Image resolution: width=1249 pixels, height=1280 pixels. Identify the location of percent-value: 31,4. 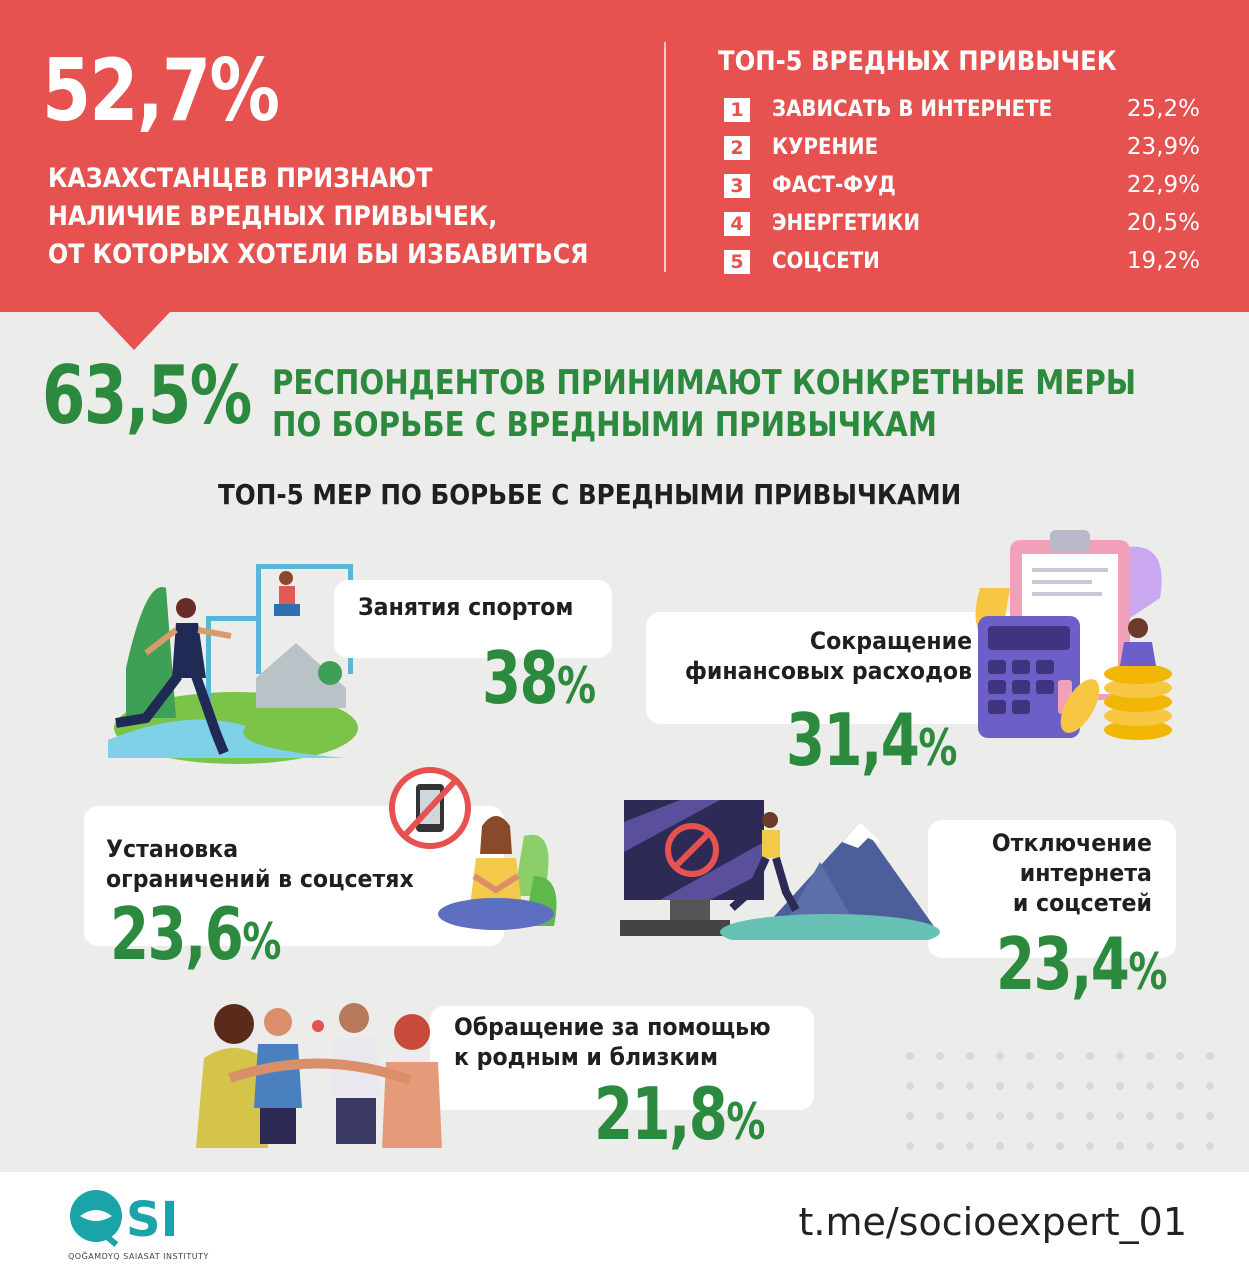
(853, 740).